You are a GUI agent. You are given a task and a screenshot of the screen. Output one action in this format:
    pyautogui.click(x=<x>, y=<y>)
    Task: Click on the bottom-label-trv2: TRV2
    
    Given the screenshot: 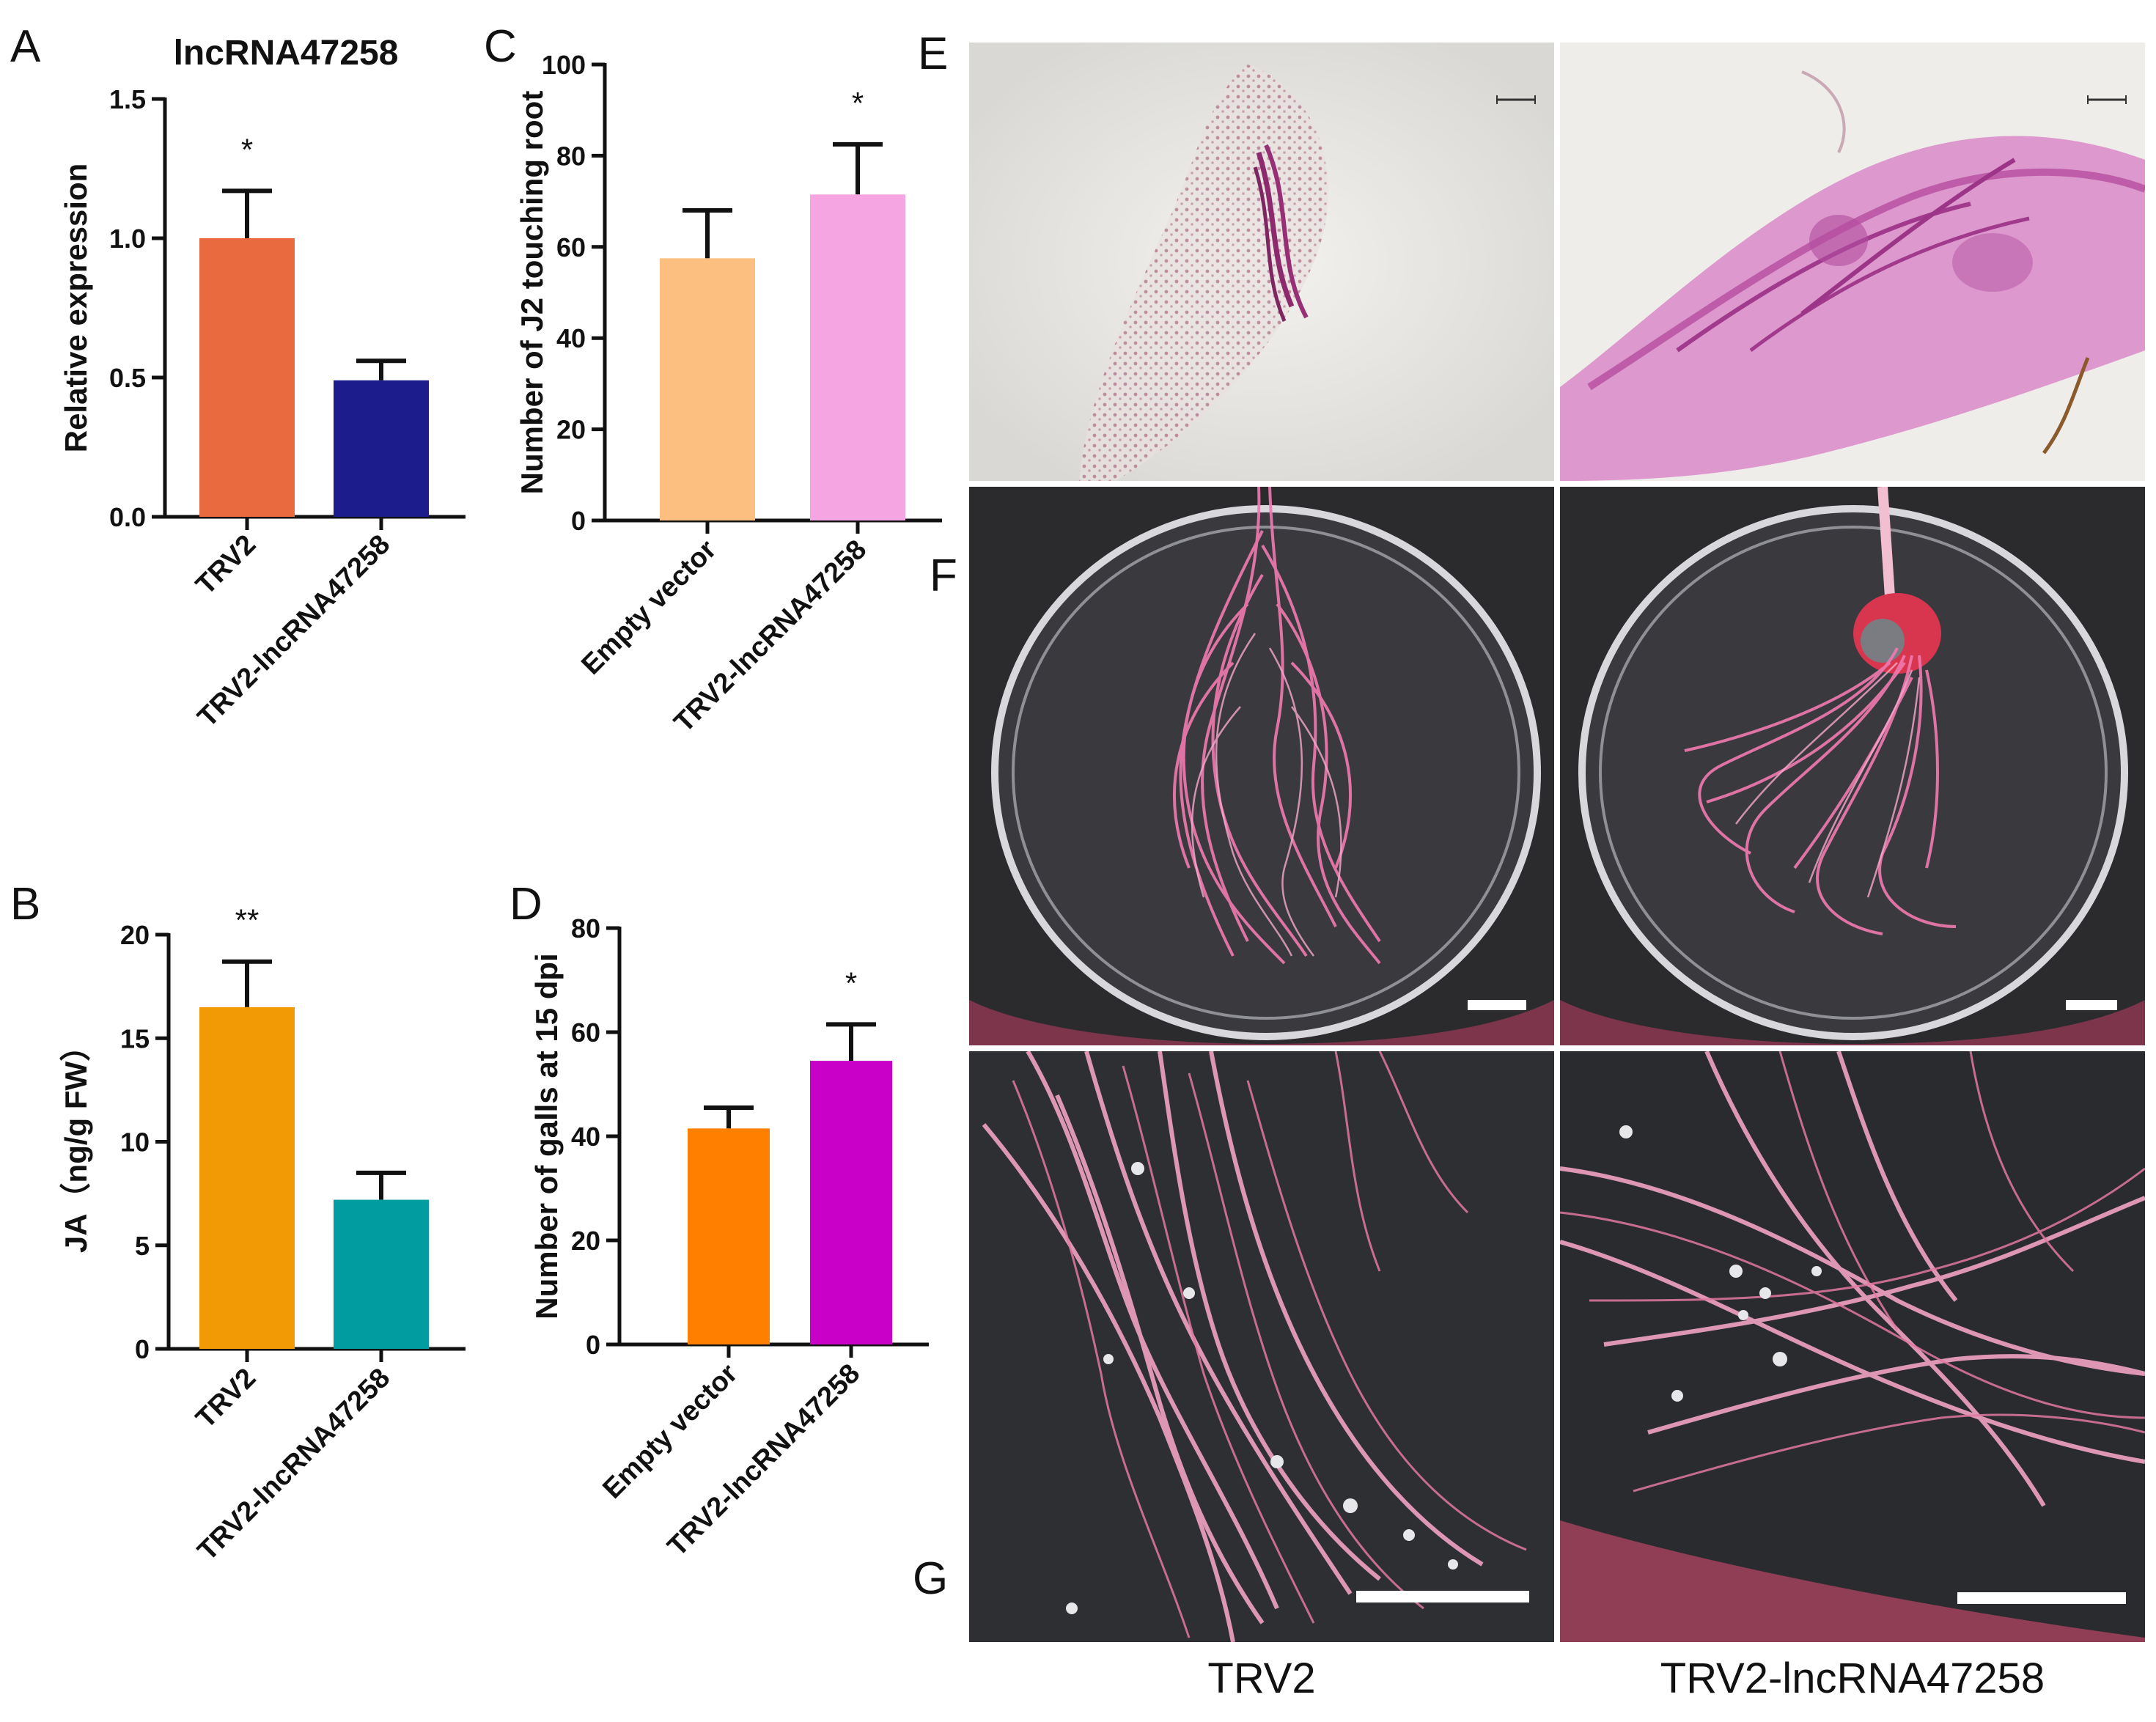 What is the action you would take?
    pyautogui.click(x=1261, y=1678)
    